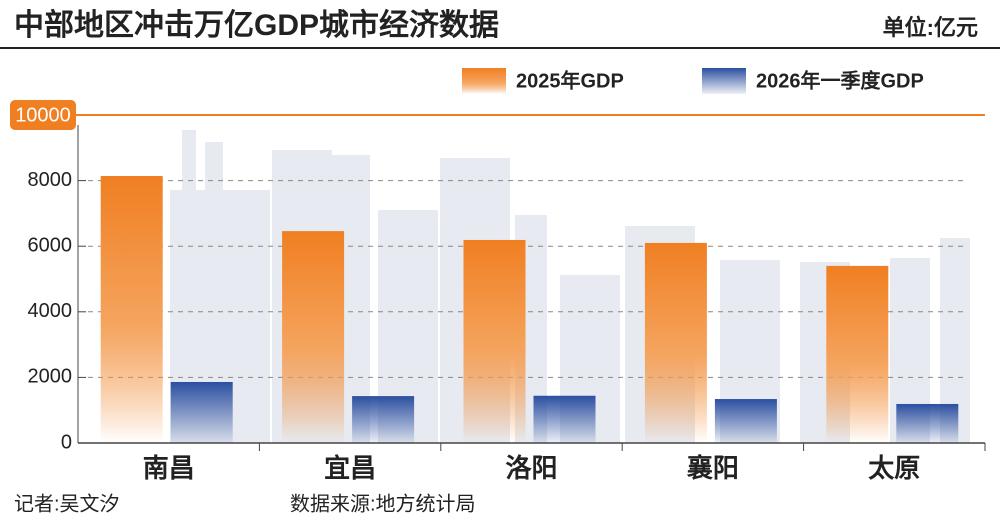 This screenshot has width=1000, height=526. Describe the element at coordinates (50, 245) in the screenshot. I see `y-tick-label: 6000` at that location.